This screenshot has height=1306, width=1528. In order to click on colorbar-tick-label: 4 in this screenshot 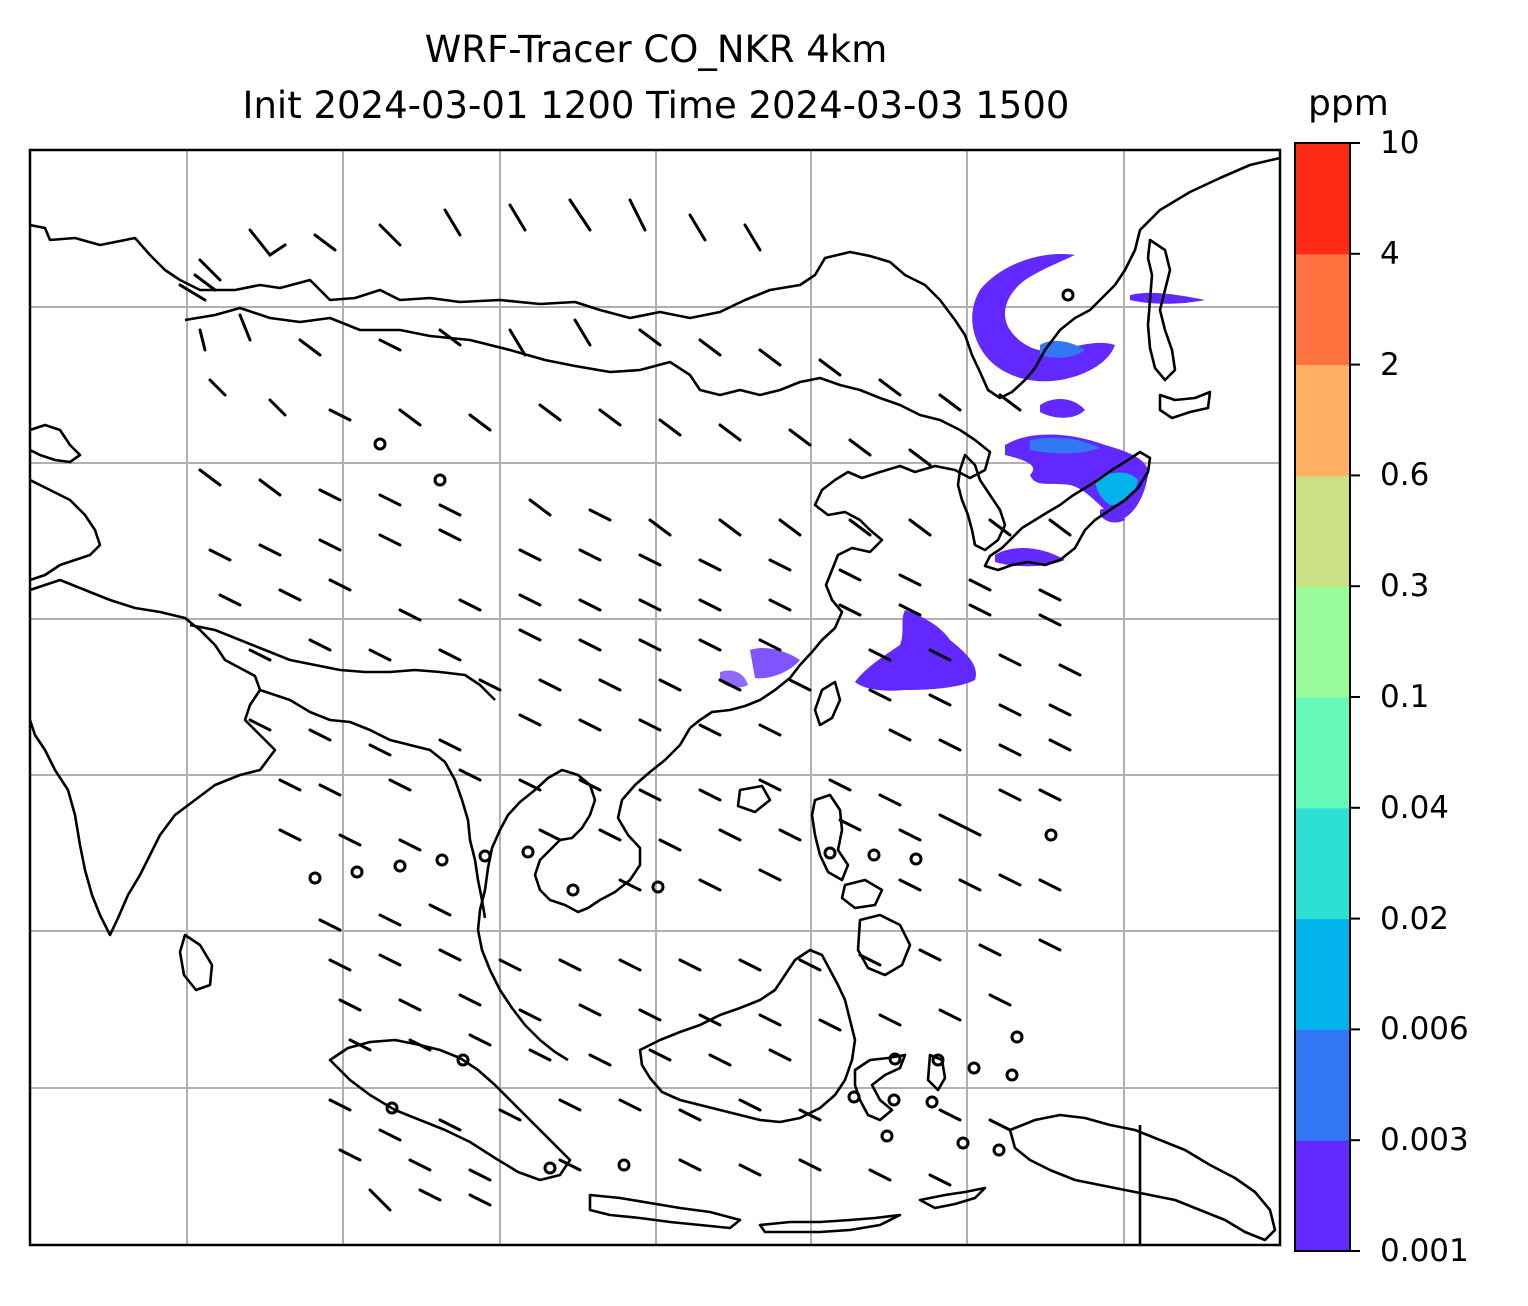, I will do `click(1390, 253)`.